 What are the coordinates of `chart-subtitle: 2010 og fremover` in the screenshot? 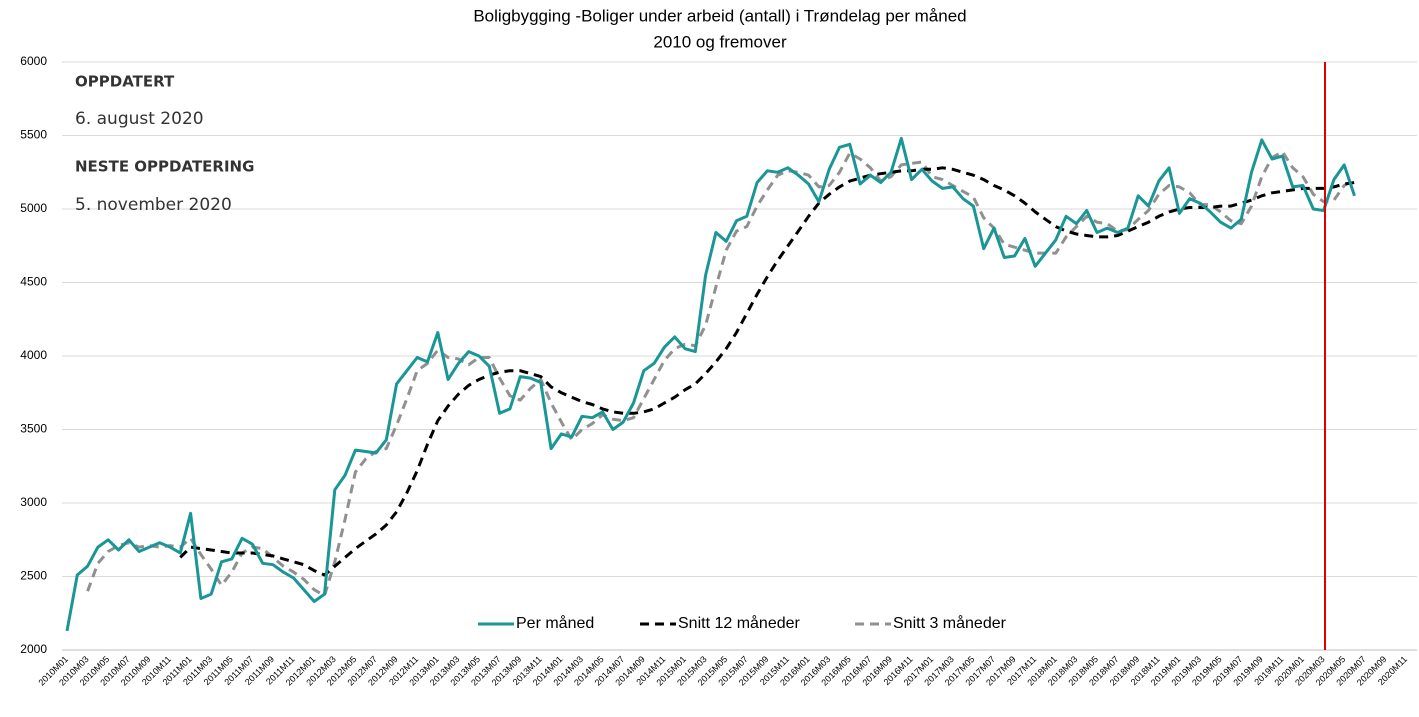 It's located at (720, 41).